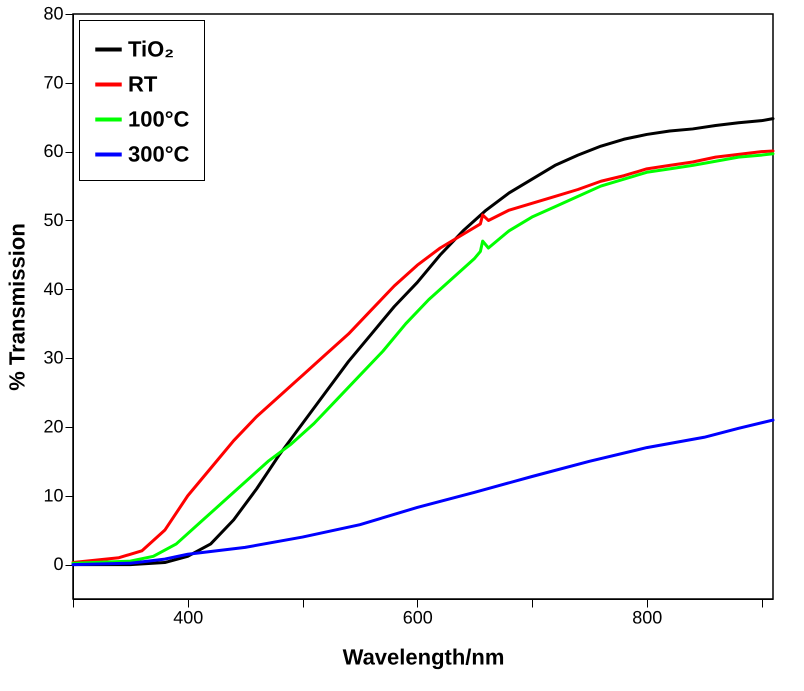  Describe the element at coordinates (53, 151) in the screenshot. I see `y-tick-label: 60` at that location.